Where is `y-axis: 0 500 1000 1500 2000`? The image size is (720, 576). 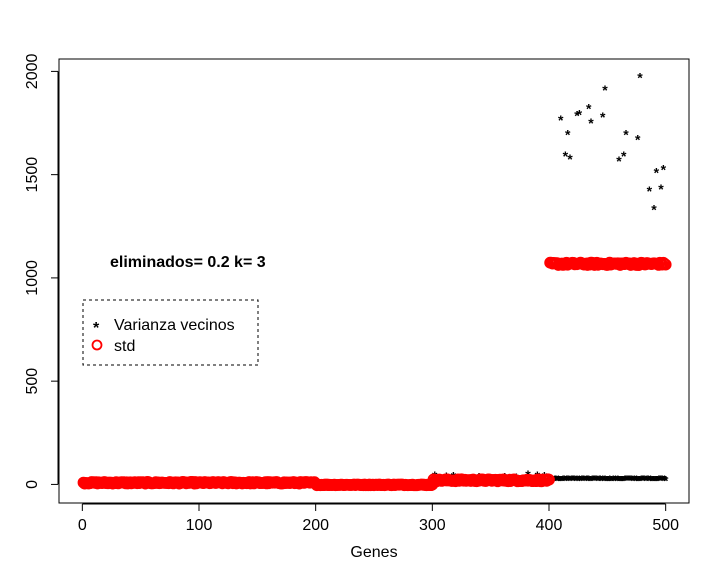 y-axis: 0 500 1000 1500 2000 is located at coordinates (41, 271).